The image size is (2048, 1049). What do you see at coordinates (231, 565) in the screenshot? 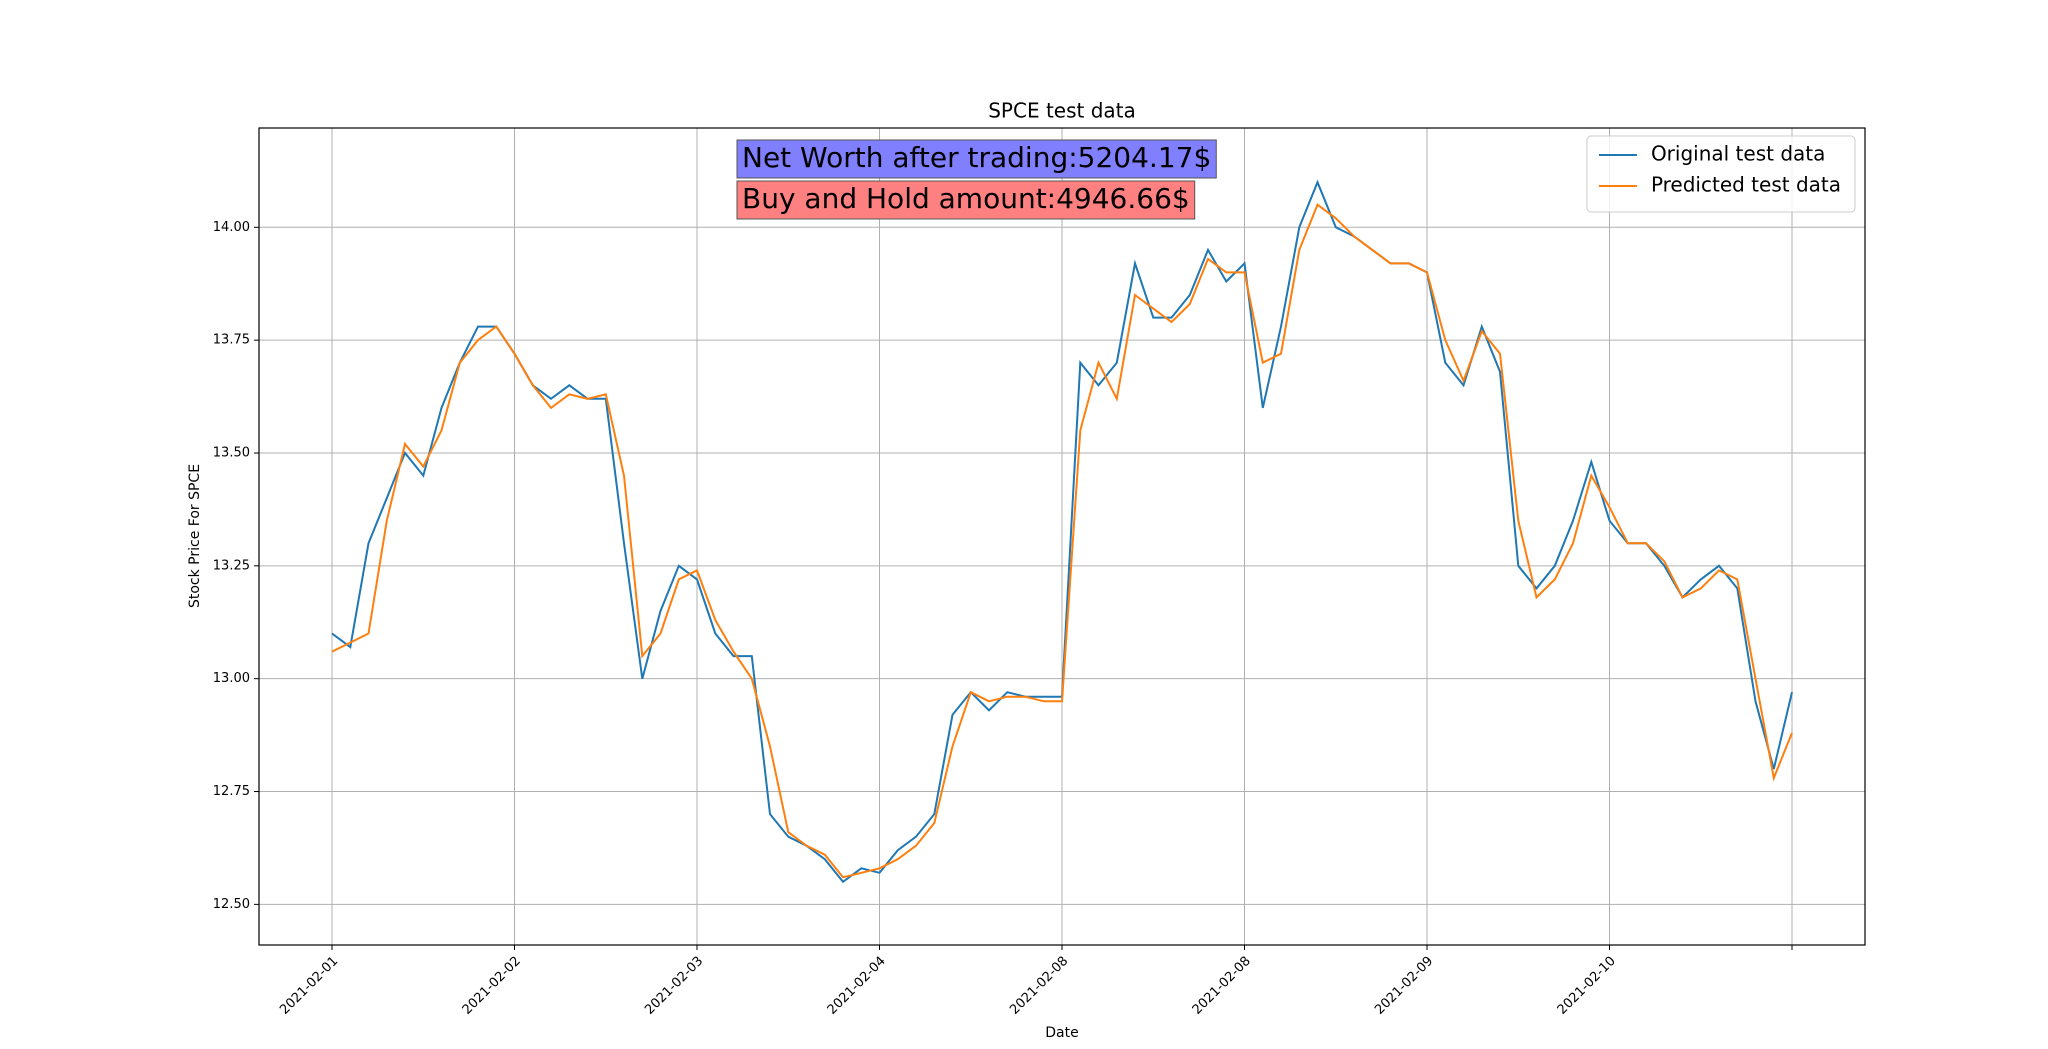
I see `y-tick-label: 13.25` at bounding box center [231, 565].